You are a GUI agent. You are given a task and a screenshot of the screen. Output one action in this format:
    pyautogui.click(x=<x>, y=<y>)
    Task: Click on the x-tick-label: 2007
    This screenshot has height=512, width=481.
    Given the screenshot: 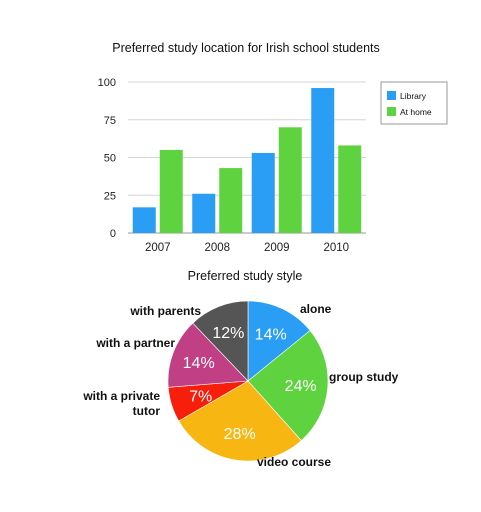 What is the action you would take?
    pyautogui.click(x=158, y=248)
    